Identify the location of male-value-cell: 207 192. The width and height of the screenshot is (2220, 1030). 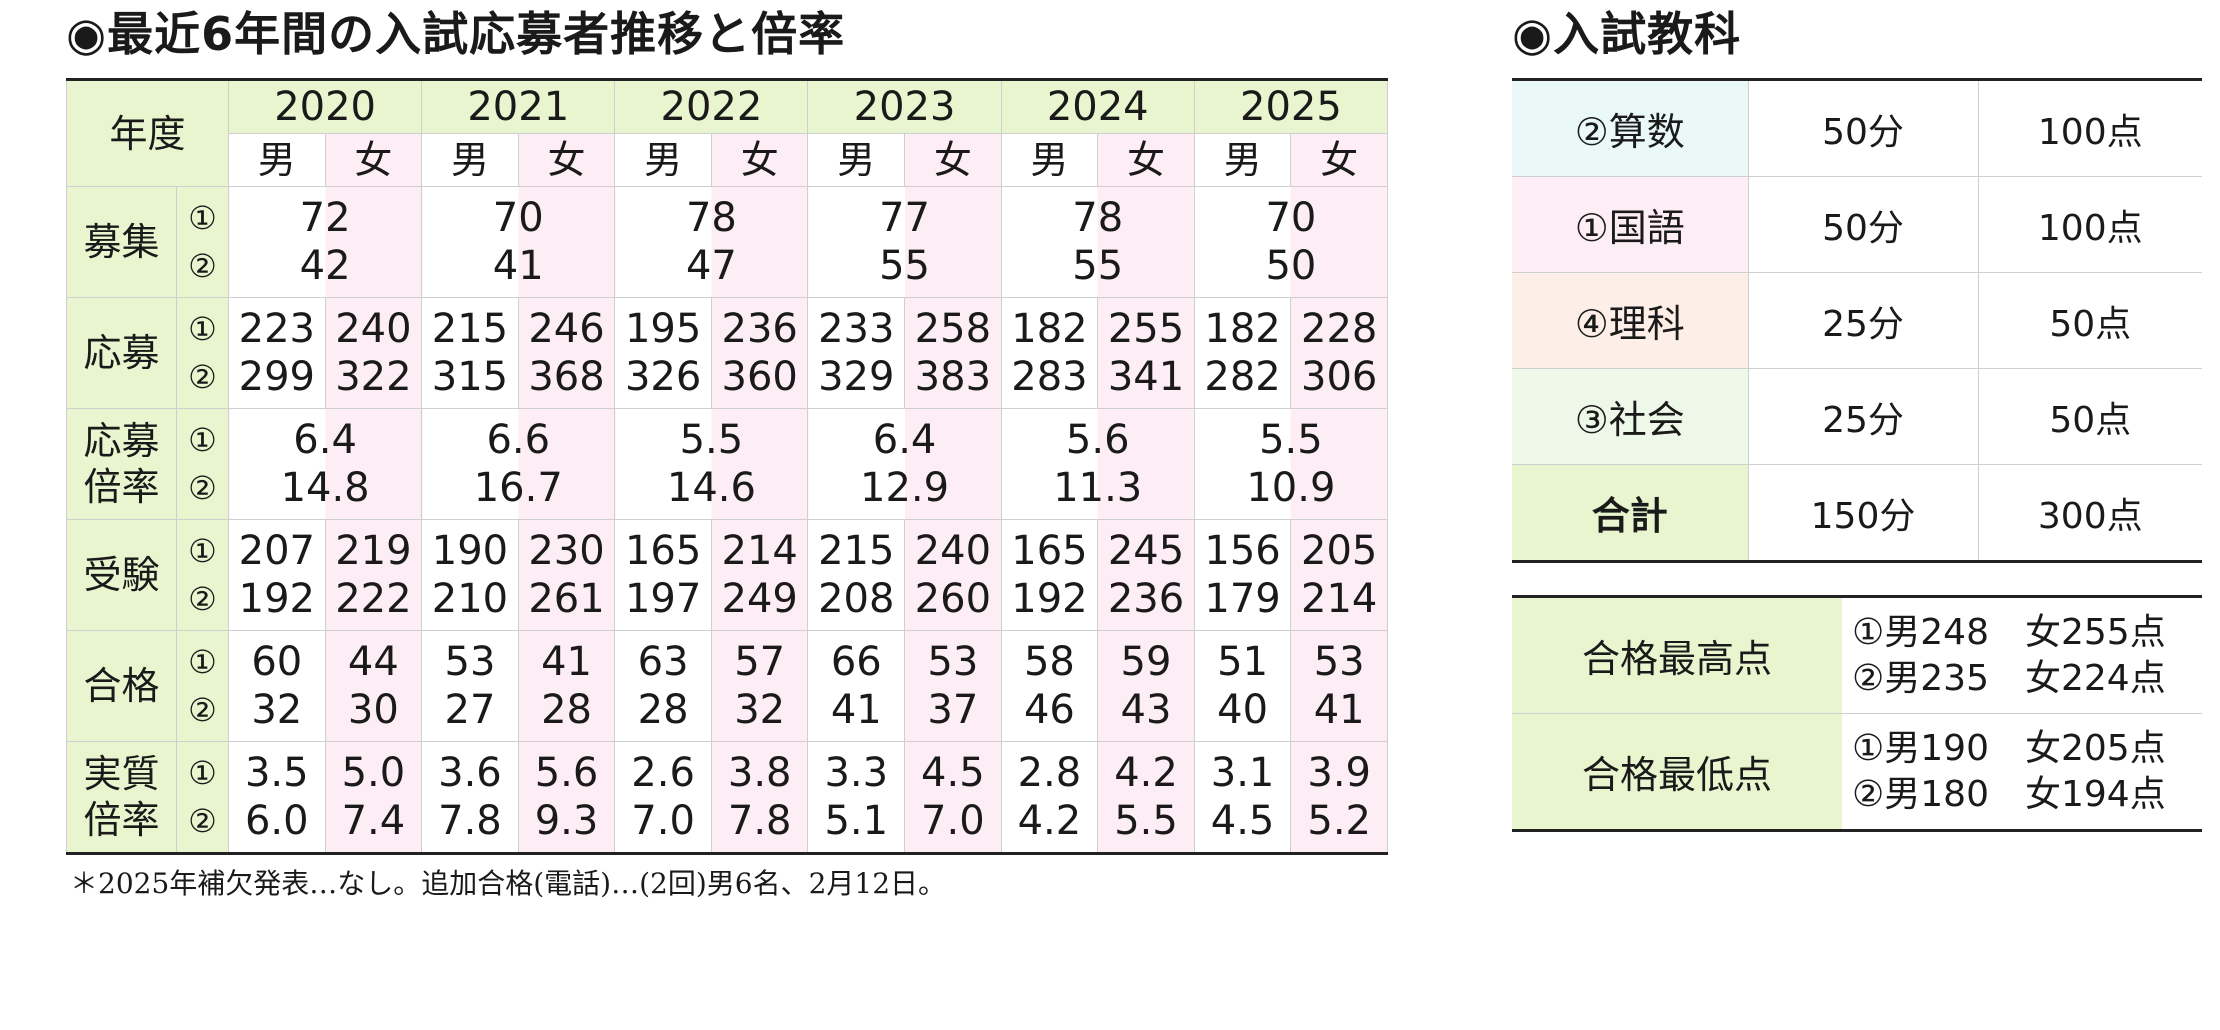
(277, 575).